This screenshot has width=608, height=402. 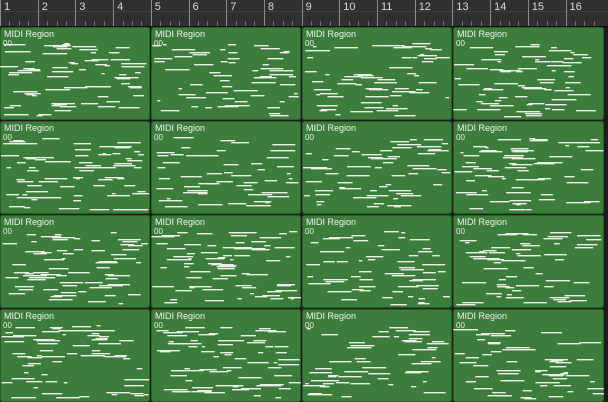 I want to click on ruler-bar-2: 2, so click(x=56, y=13).